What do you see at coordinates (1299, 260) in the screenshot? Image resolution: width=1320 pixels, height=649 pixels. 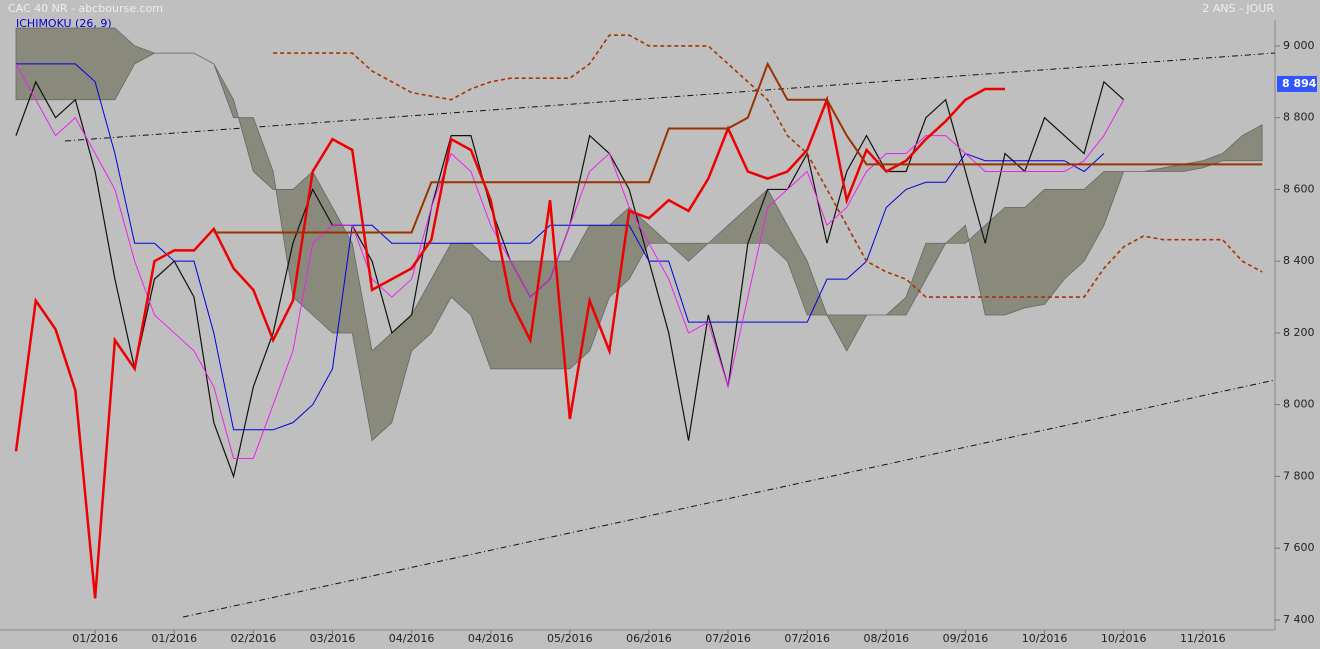 I see `y-tick-label: 8 400` at bounding box center [1299, 260].